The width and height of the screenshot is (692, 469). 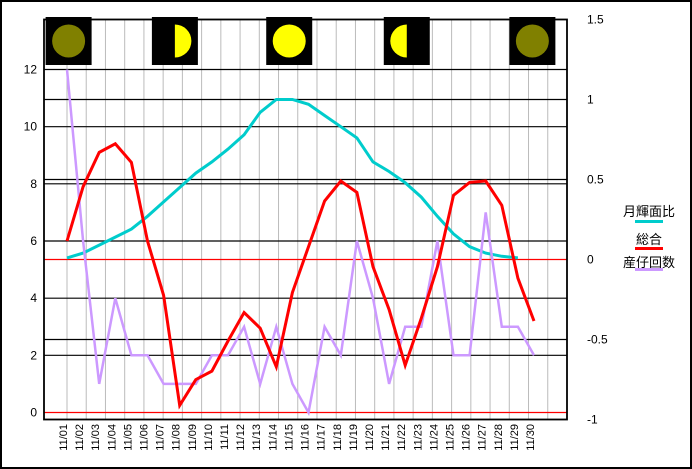 I want to click on left-axis-tick-label: 6, so click(x=33, y=241).